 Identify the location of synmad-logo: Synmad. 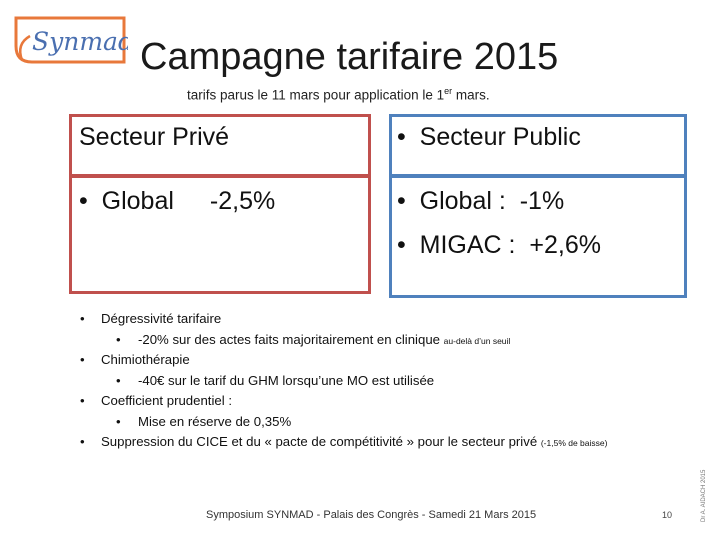
(73, 40).